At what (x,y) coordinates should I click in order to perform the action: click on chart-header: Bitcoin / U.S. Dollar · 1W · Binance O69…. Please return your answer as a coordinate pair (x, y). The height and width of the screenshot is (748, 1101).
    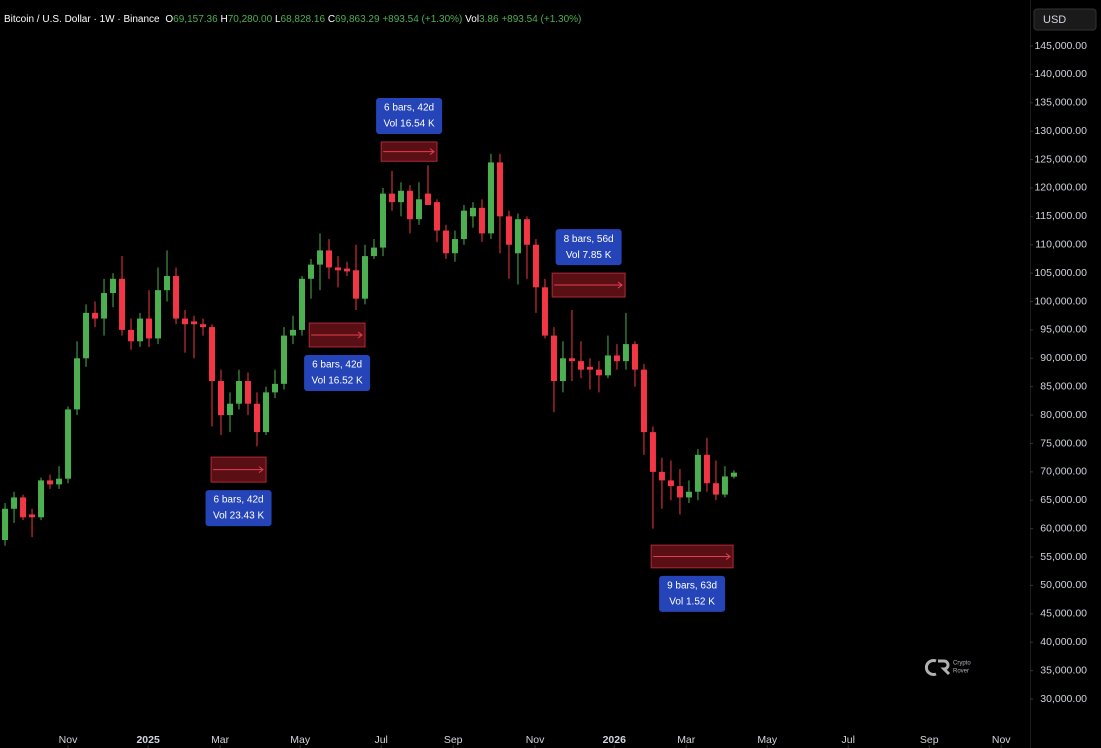
    Looking at the image, I should click on (292, 19).